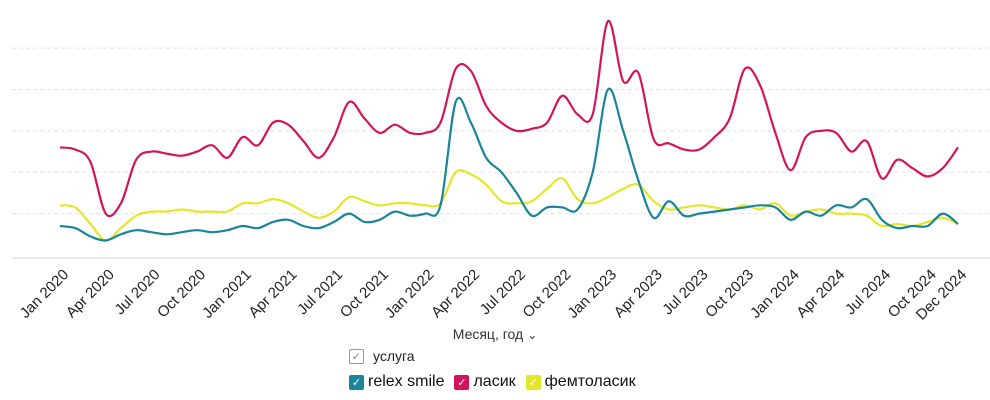  Describe the element at coordinates (181, 293) in the screenshot. I see `x-tick-label: Oct 2020` at that location.